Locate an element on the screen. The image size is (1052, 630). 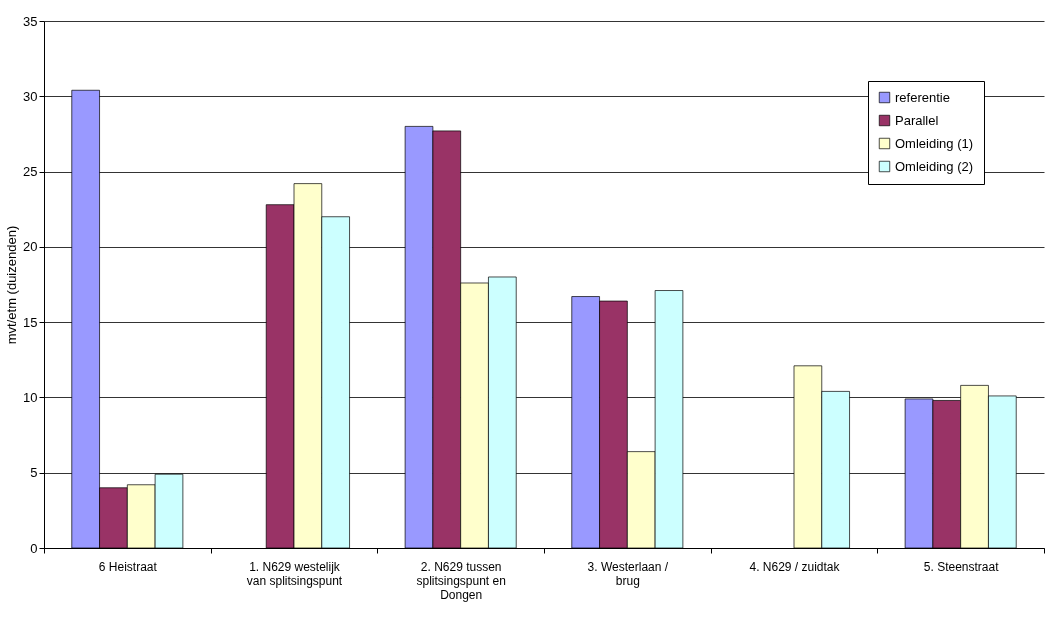
x-tick-label: 4. N629 / zuidtak is located at coordinates (795, 566).